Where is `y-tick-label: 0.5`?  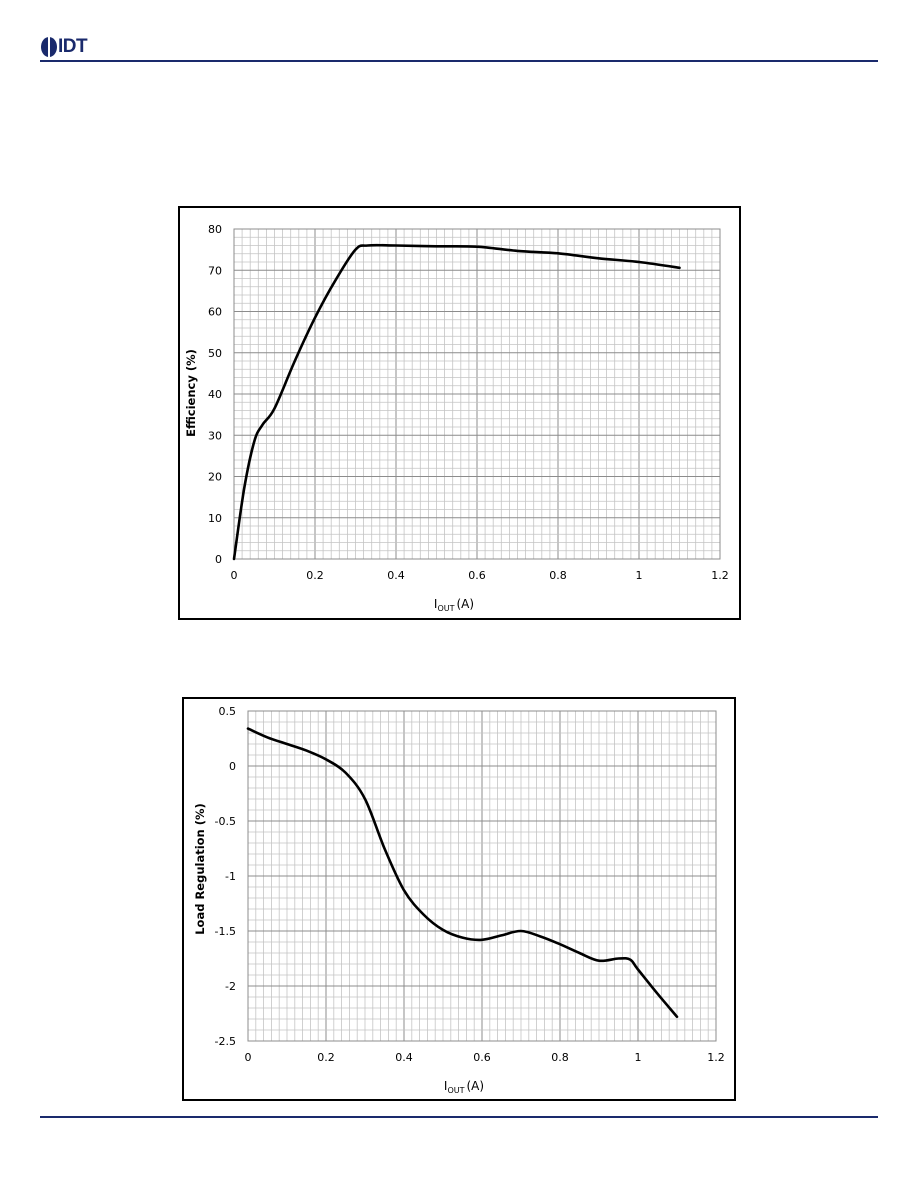
y-tick-label: 0.5 is located at coordinates (228, 711).